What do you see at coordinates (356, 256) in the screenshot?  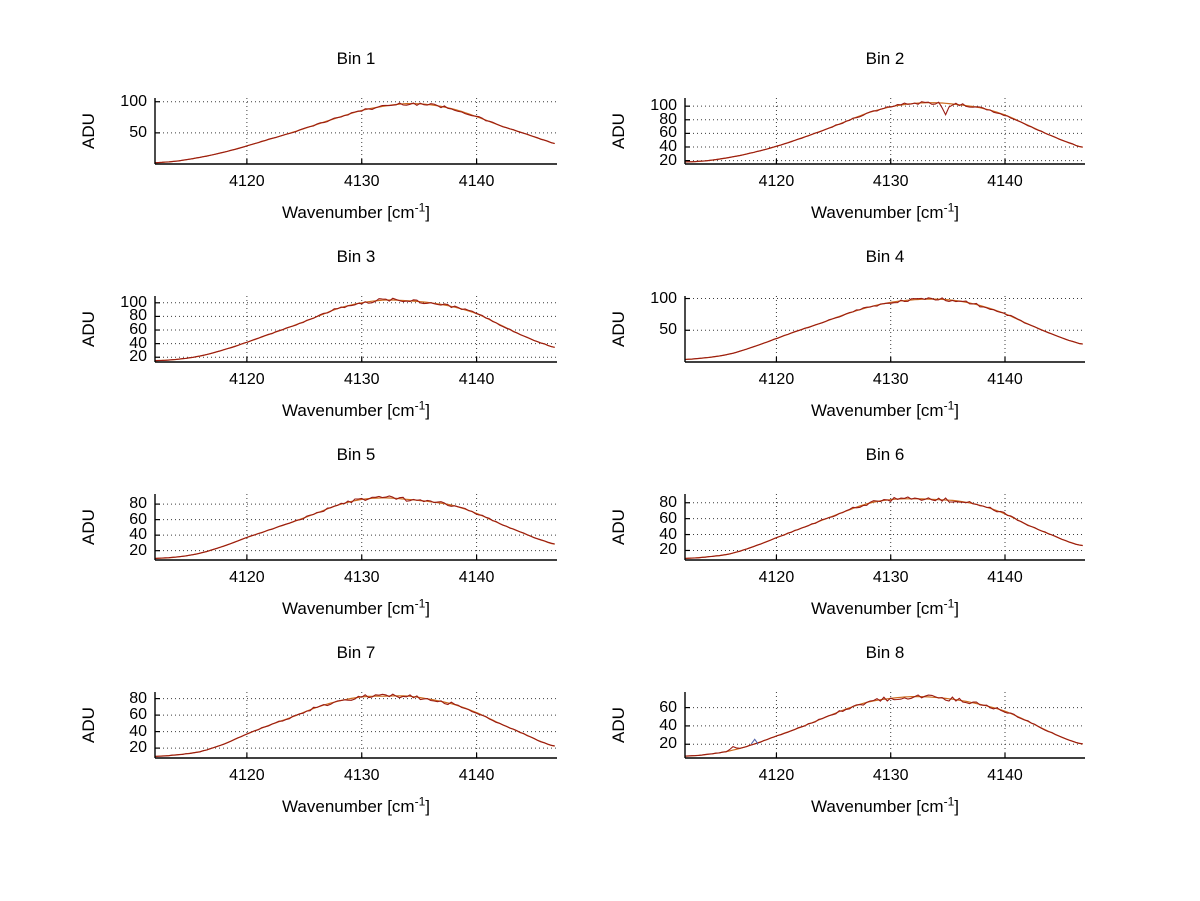 I see `subplot-title: Bin 3` at bounding box center [356, 256].